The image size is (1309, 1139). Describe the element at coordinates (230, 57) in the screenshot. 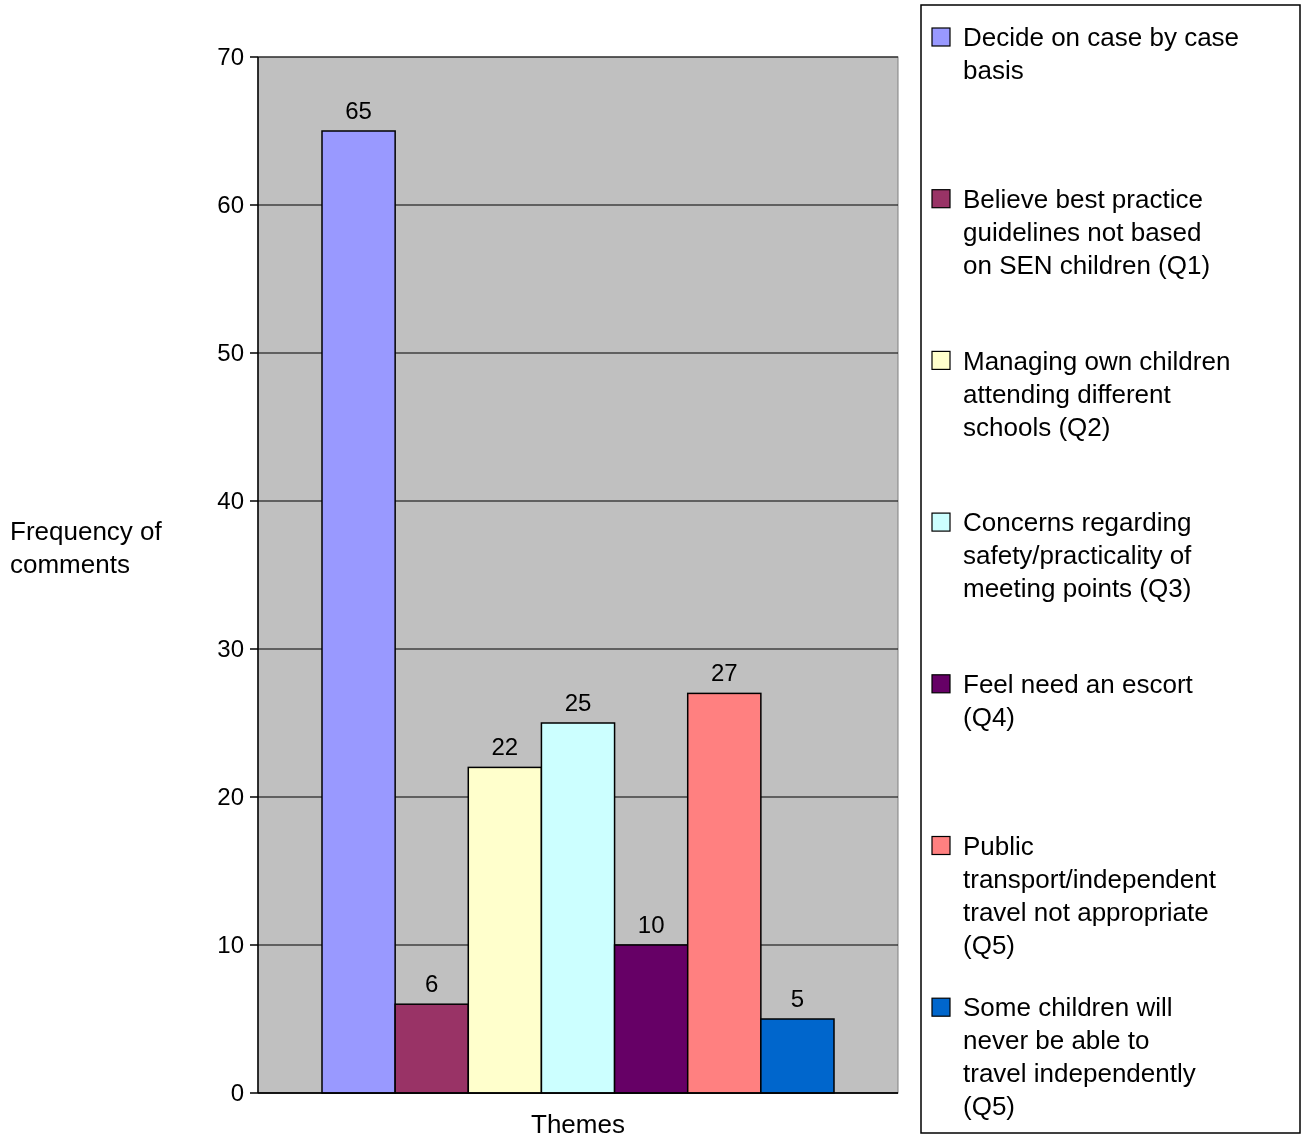

I see `y-tick-label: 70` at that location.